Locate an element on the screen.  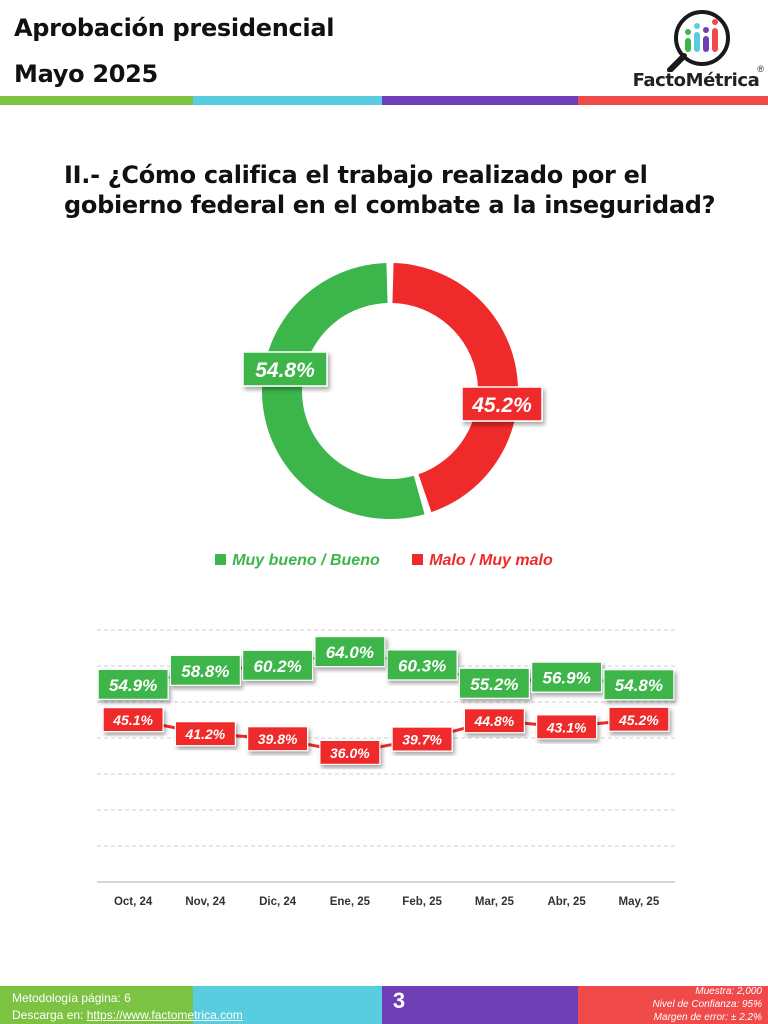
svg-text: 44.8% is located at coordinates (494, 721).